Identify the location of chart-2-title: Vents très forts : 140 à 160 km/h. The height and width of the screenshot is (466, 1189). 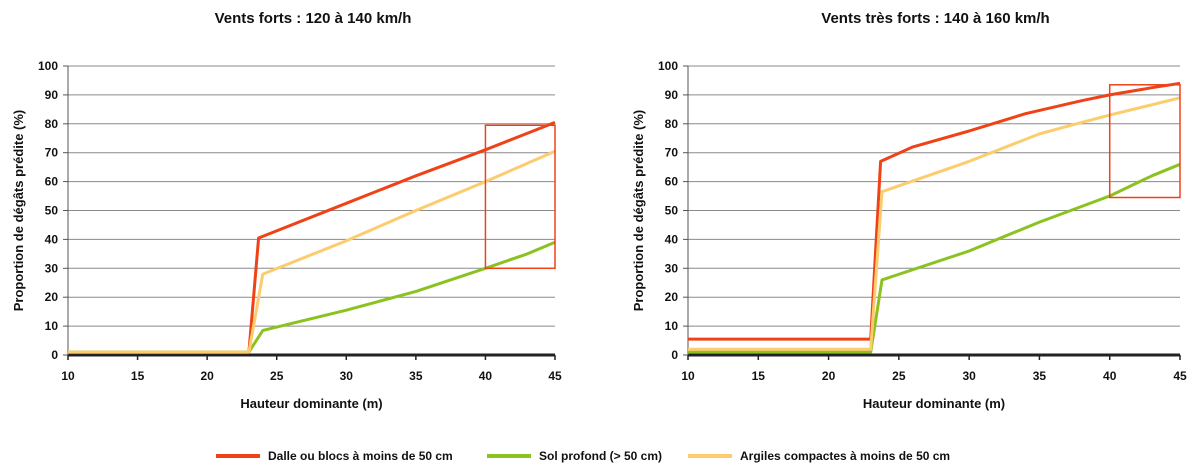
(935, 18).